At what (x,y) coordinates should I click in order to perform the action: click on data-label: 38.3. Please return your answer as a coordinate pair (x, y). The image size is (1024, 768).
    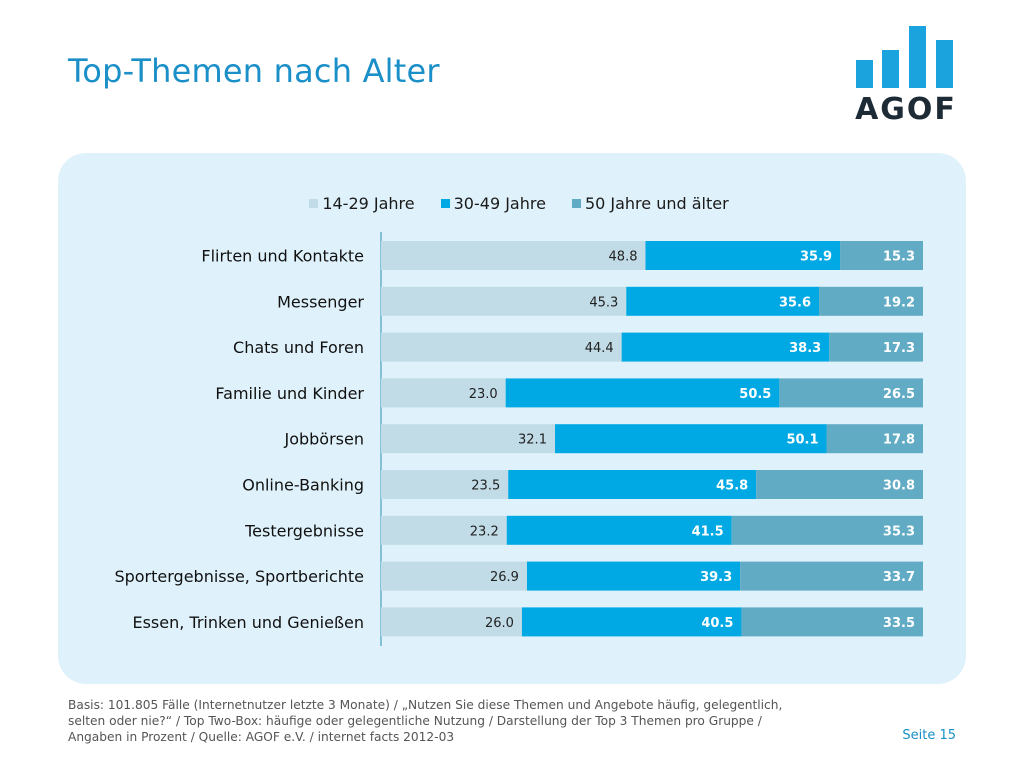
    Looking at the image, I should click on (805, 348).